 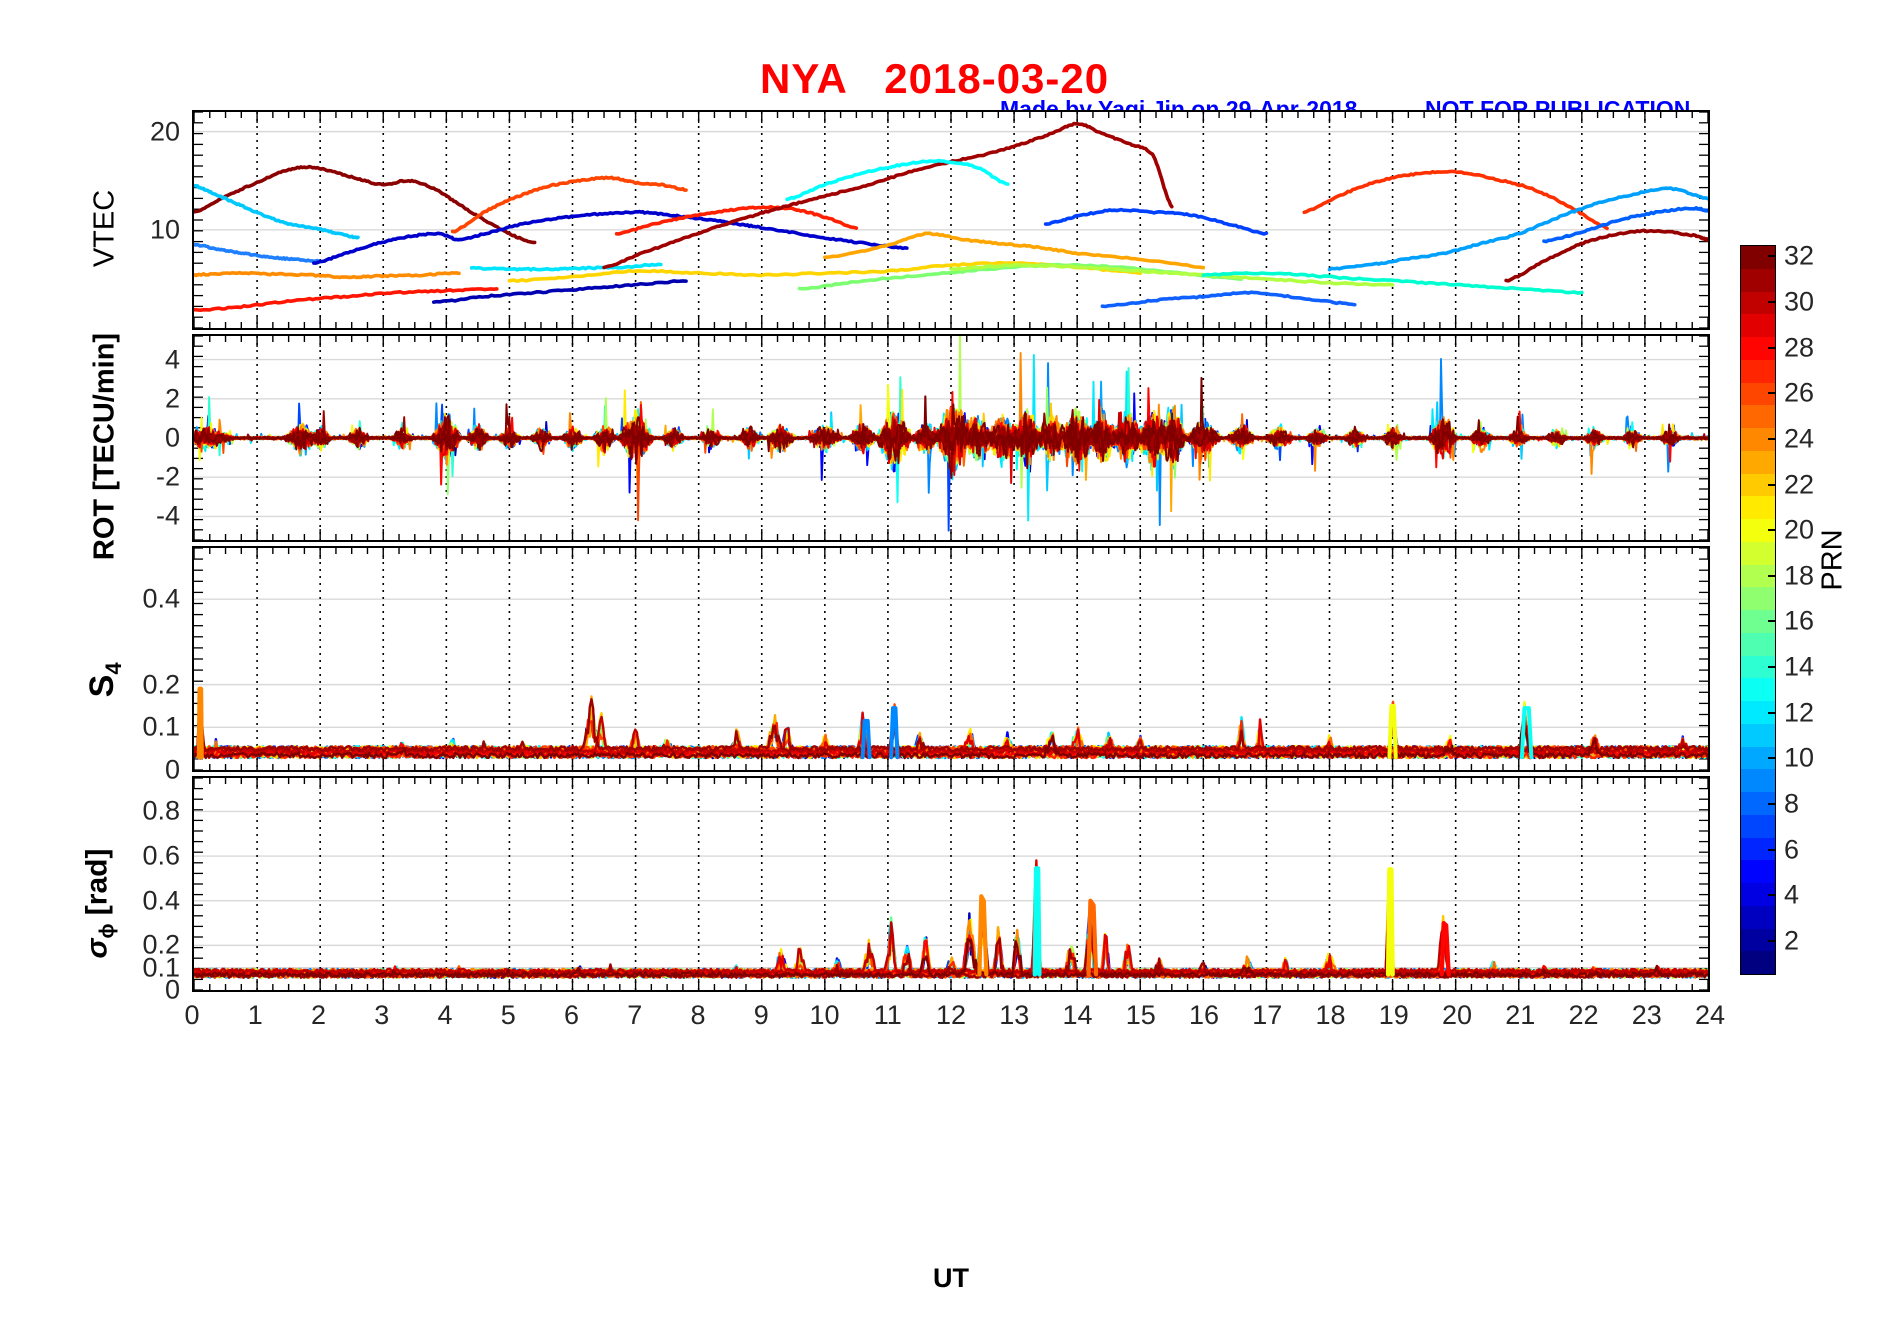 What do you see at coordinates (161, 855) in the screenshot?
I see `axis-tick-label-y: 0.6` at bounding box center [161, 855].